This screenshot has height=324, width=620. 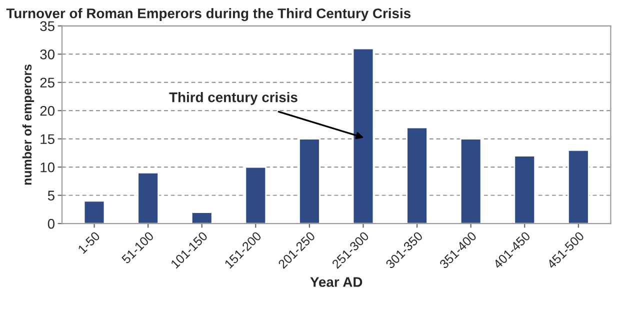 I want to click on y-tick-label: 30, so click(x=47, y=54).